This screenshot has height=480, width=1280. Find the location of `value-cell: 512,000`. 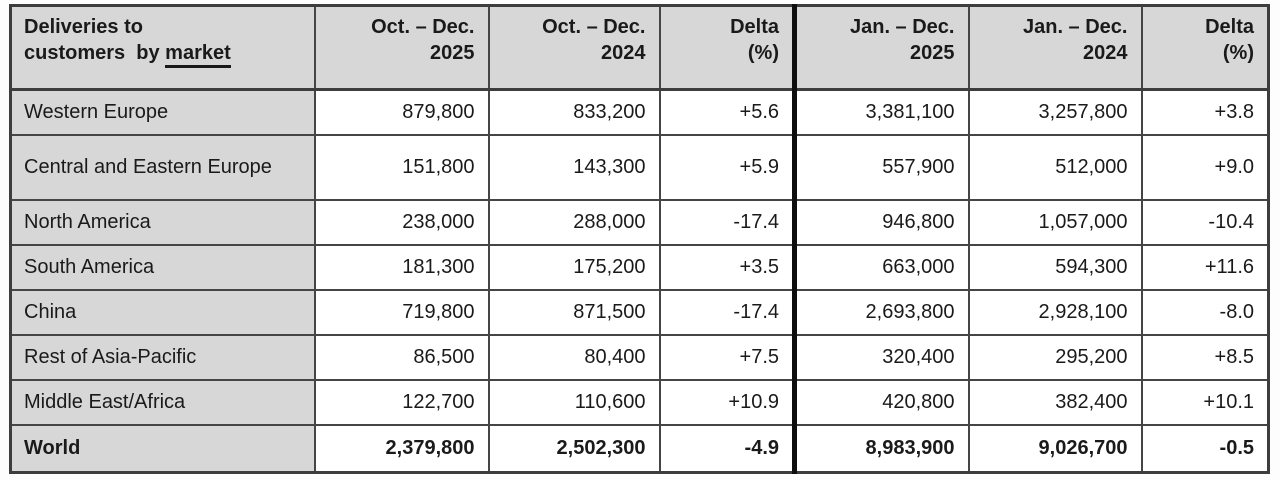

value-cell: 512,000 is located at coordinates (1055, 167).